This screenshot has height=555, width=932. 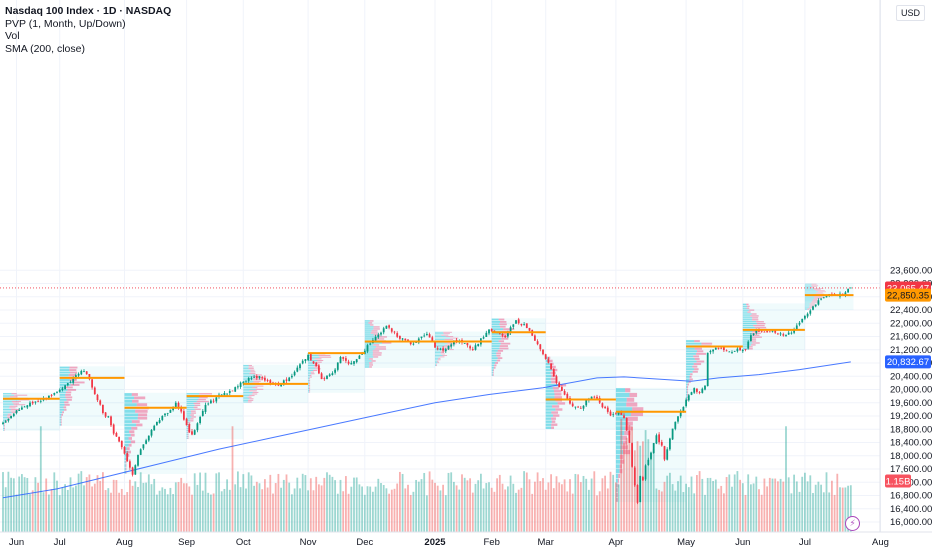 What do you see at coordinates (364, 542) in the screenshot?
I see `x-tick-label: Dec` at bounding box center [364, 542].